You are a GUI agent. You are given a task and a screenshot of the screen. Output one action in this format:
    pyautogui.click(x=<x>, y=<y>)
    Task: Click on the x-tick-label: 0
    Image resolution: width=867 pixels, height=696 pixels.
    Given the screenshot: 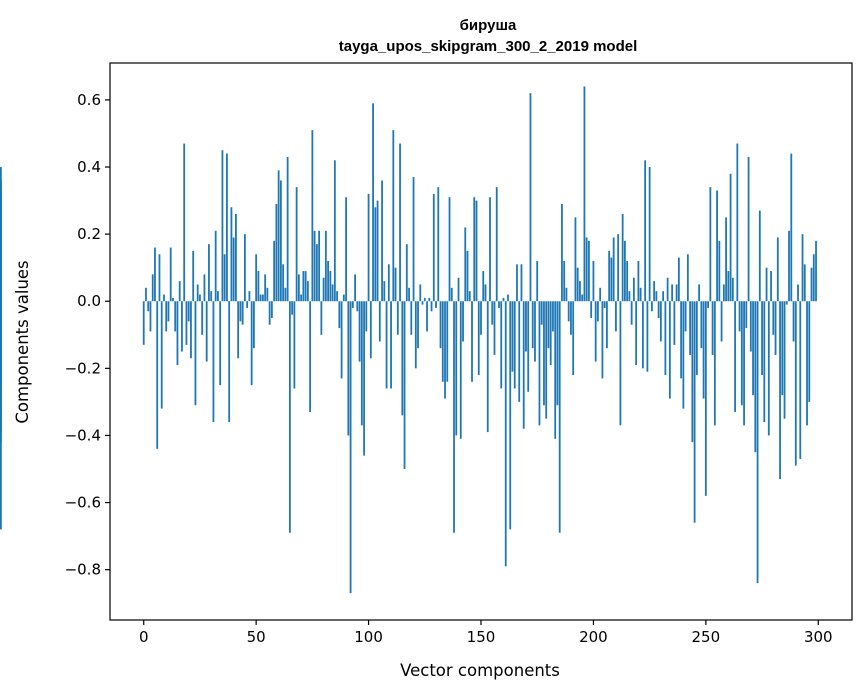 What is the action you would take?
    pyautogui.click(x=144, y=637)
    